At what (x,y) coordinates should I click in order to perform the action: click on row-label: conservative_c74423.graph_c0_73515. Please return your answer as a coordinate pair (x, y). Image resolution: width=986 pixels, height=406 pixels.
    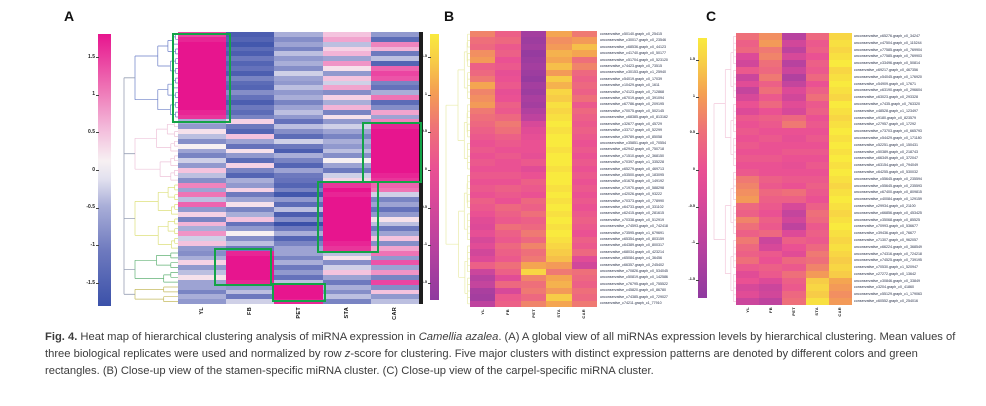
    Looking at the image, I should click on (631, 66).